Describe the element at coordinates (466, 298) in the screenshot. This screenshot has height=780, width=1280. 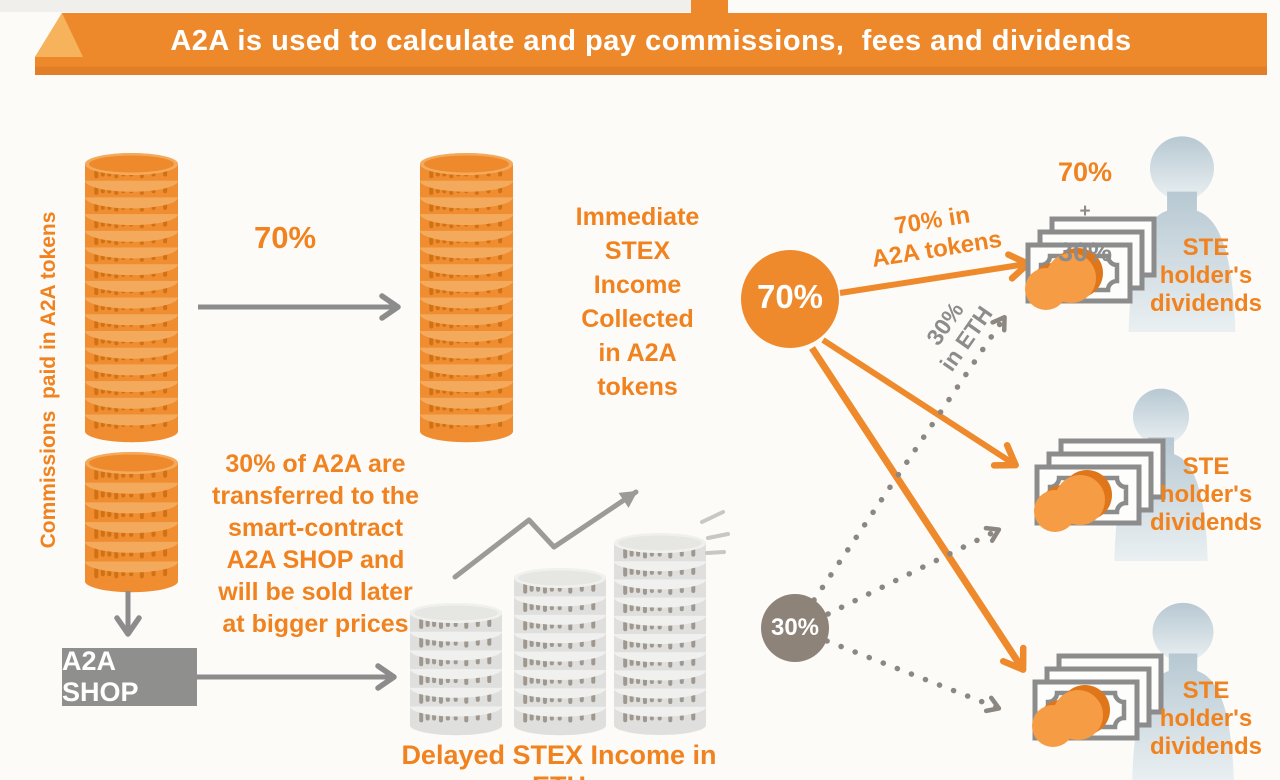
I see `coin-stack-stex-income` at that location.